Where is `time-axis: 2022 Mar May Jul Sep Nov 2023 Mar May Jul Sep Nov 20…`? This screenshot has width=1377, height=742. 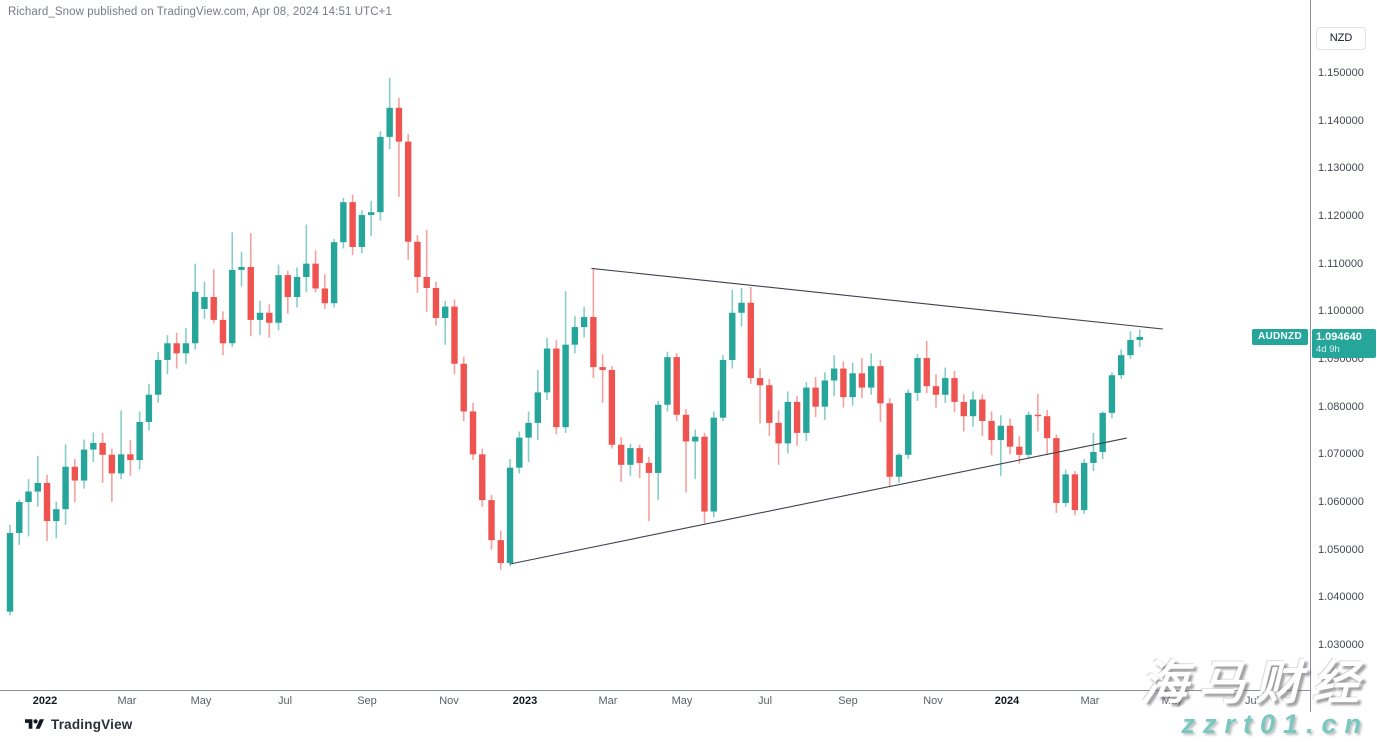
time-axis: 2022 Mar May Jul Sep Nov 2023 Mar May Jul Sep Nov 20… is located at coordinates (688, 701).